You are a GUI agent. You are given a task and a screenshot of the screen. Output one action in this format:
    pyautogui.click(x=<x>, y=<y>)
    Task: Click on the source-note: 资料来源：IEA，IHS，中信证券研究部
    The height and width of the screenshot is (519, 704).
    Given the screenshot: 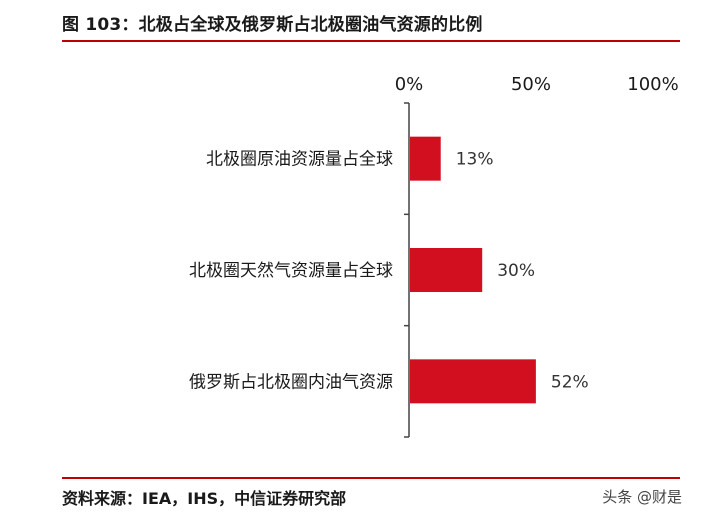 What is the action you would take?
    pyautogui.click(x=204, y=498)
    